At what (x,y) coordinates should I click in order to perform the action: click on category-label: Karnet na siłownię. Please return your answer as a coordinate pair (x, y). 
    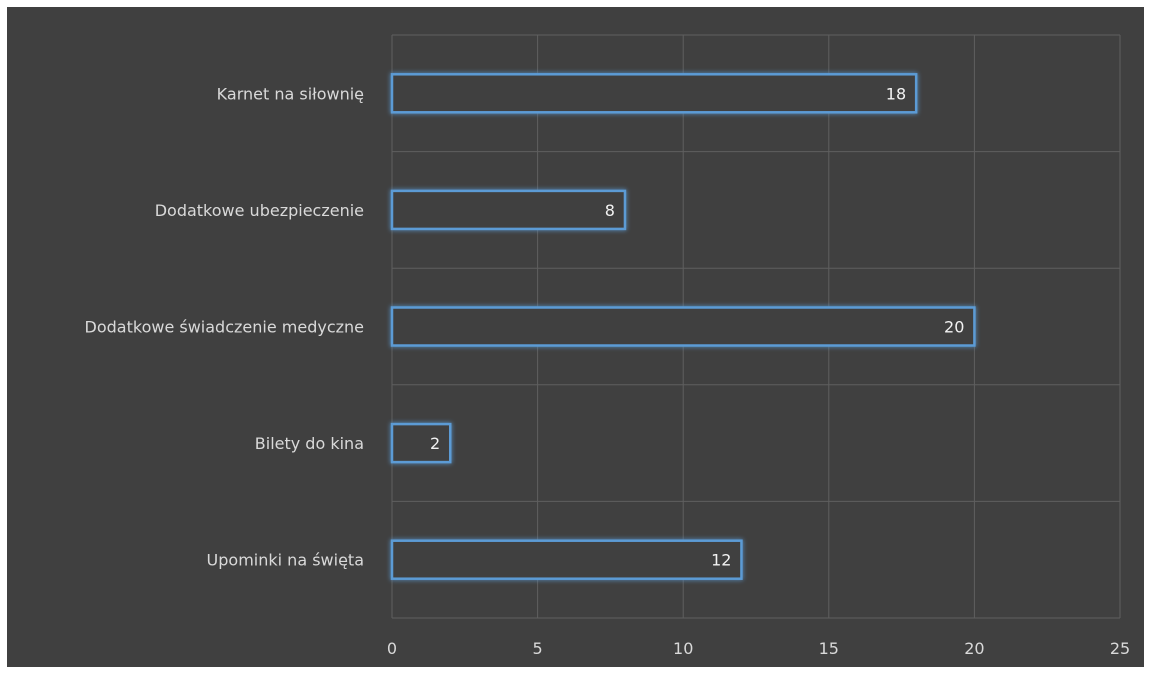
    Looking at the image, I should click on (290, 93).